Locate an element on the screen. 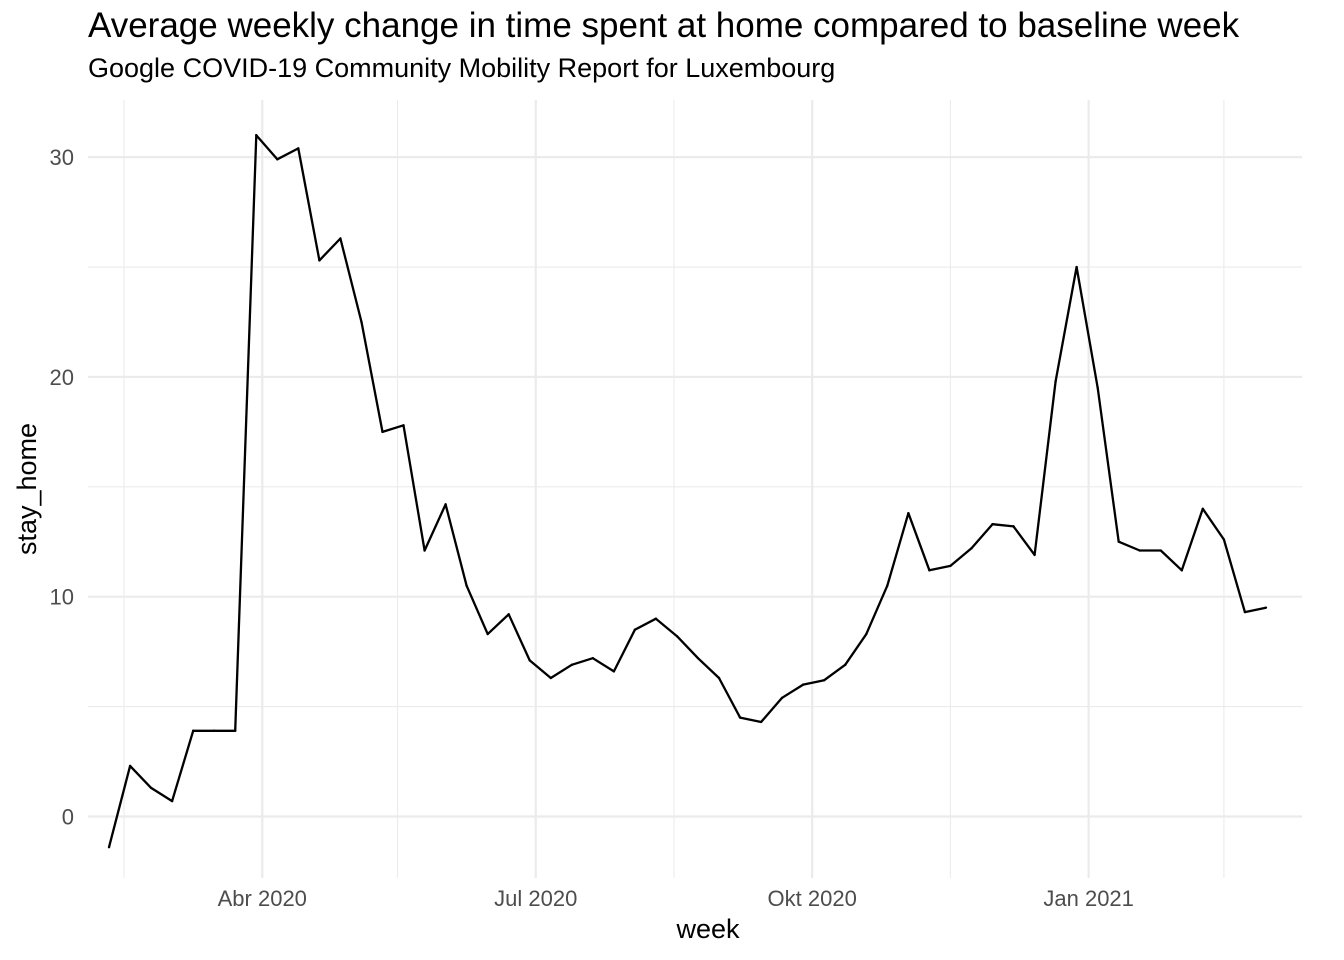 This screenshot has width=1344, height=960. x-tick-label: Jan 2021 is located at coordinates (1088, 898).